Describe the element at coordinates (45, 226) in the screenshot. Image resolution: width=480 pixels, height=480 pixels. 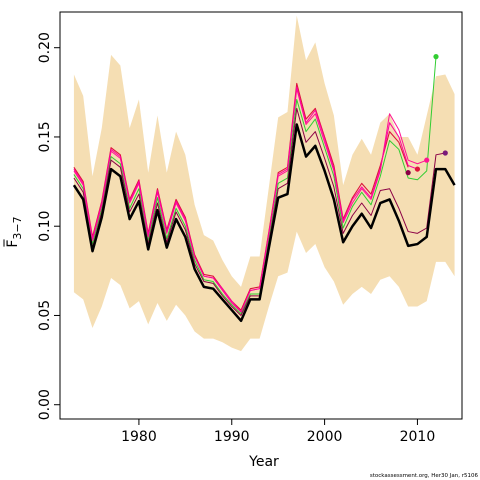
I see `y-tick-label-2: 0.10` at that location.